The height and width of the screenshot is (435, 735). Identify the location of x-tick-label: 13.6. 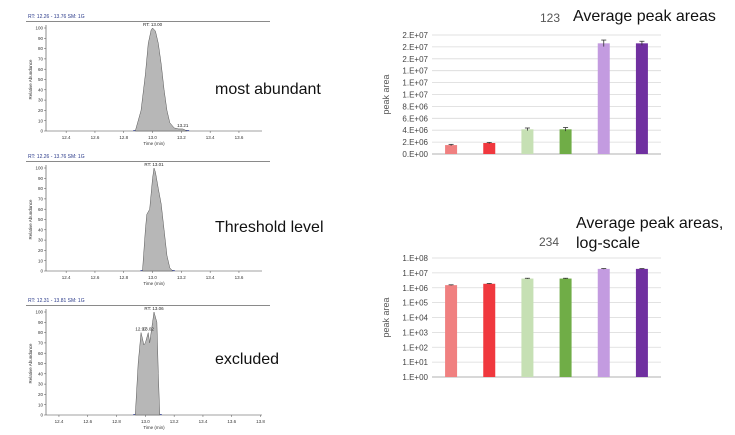
(239, 277).